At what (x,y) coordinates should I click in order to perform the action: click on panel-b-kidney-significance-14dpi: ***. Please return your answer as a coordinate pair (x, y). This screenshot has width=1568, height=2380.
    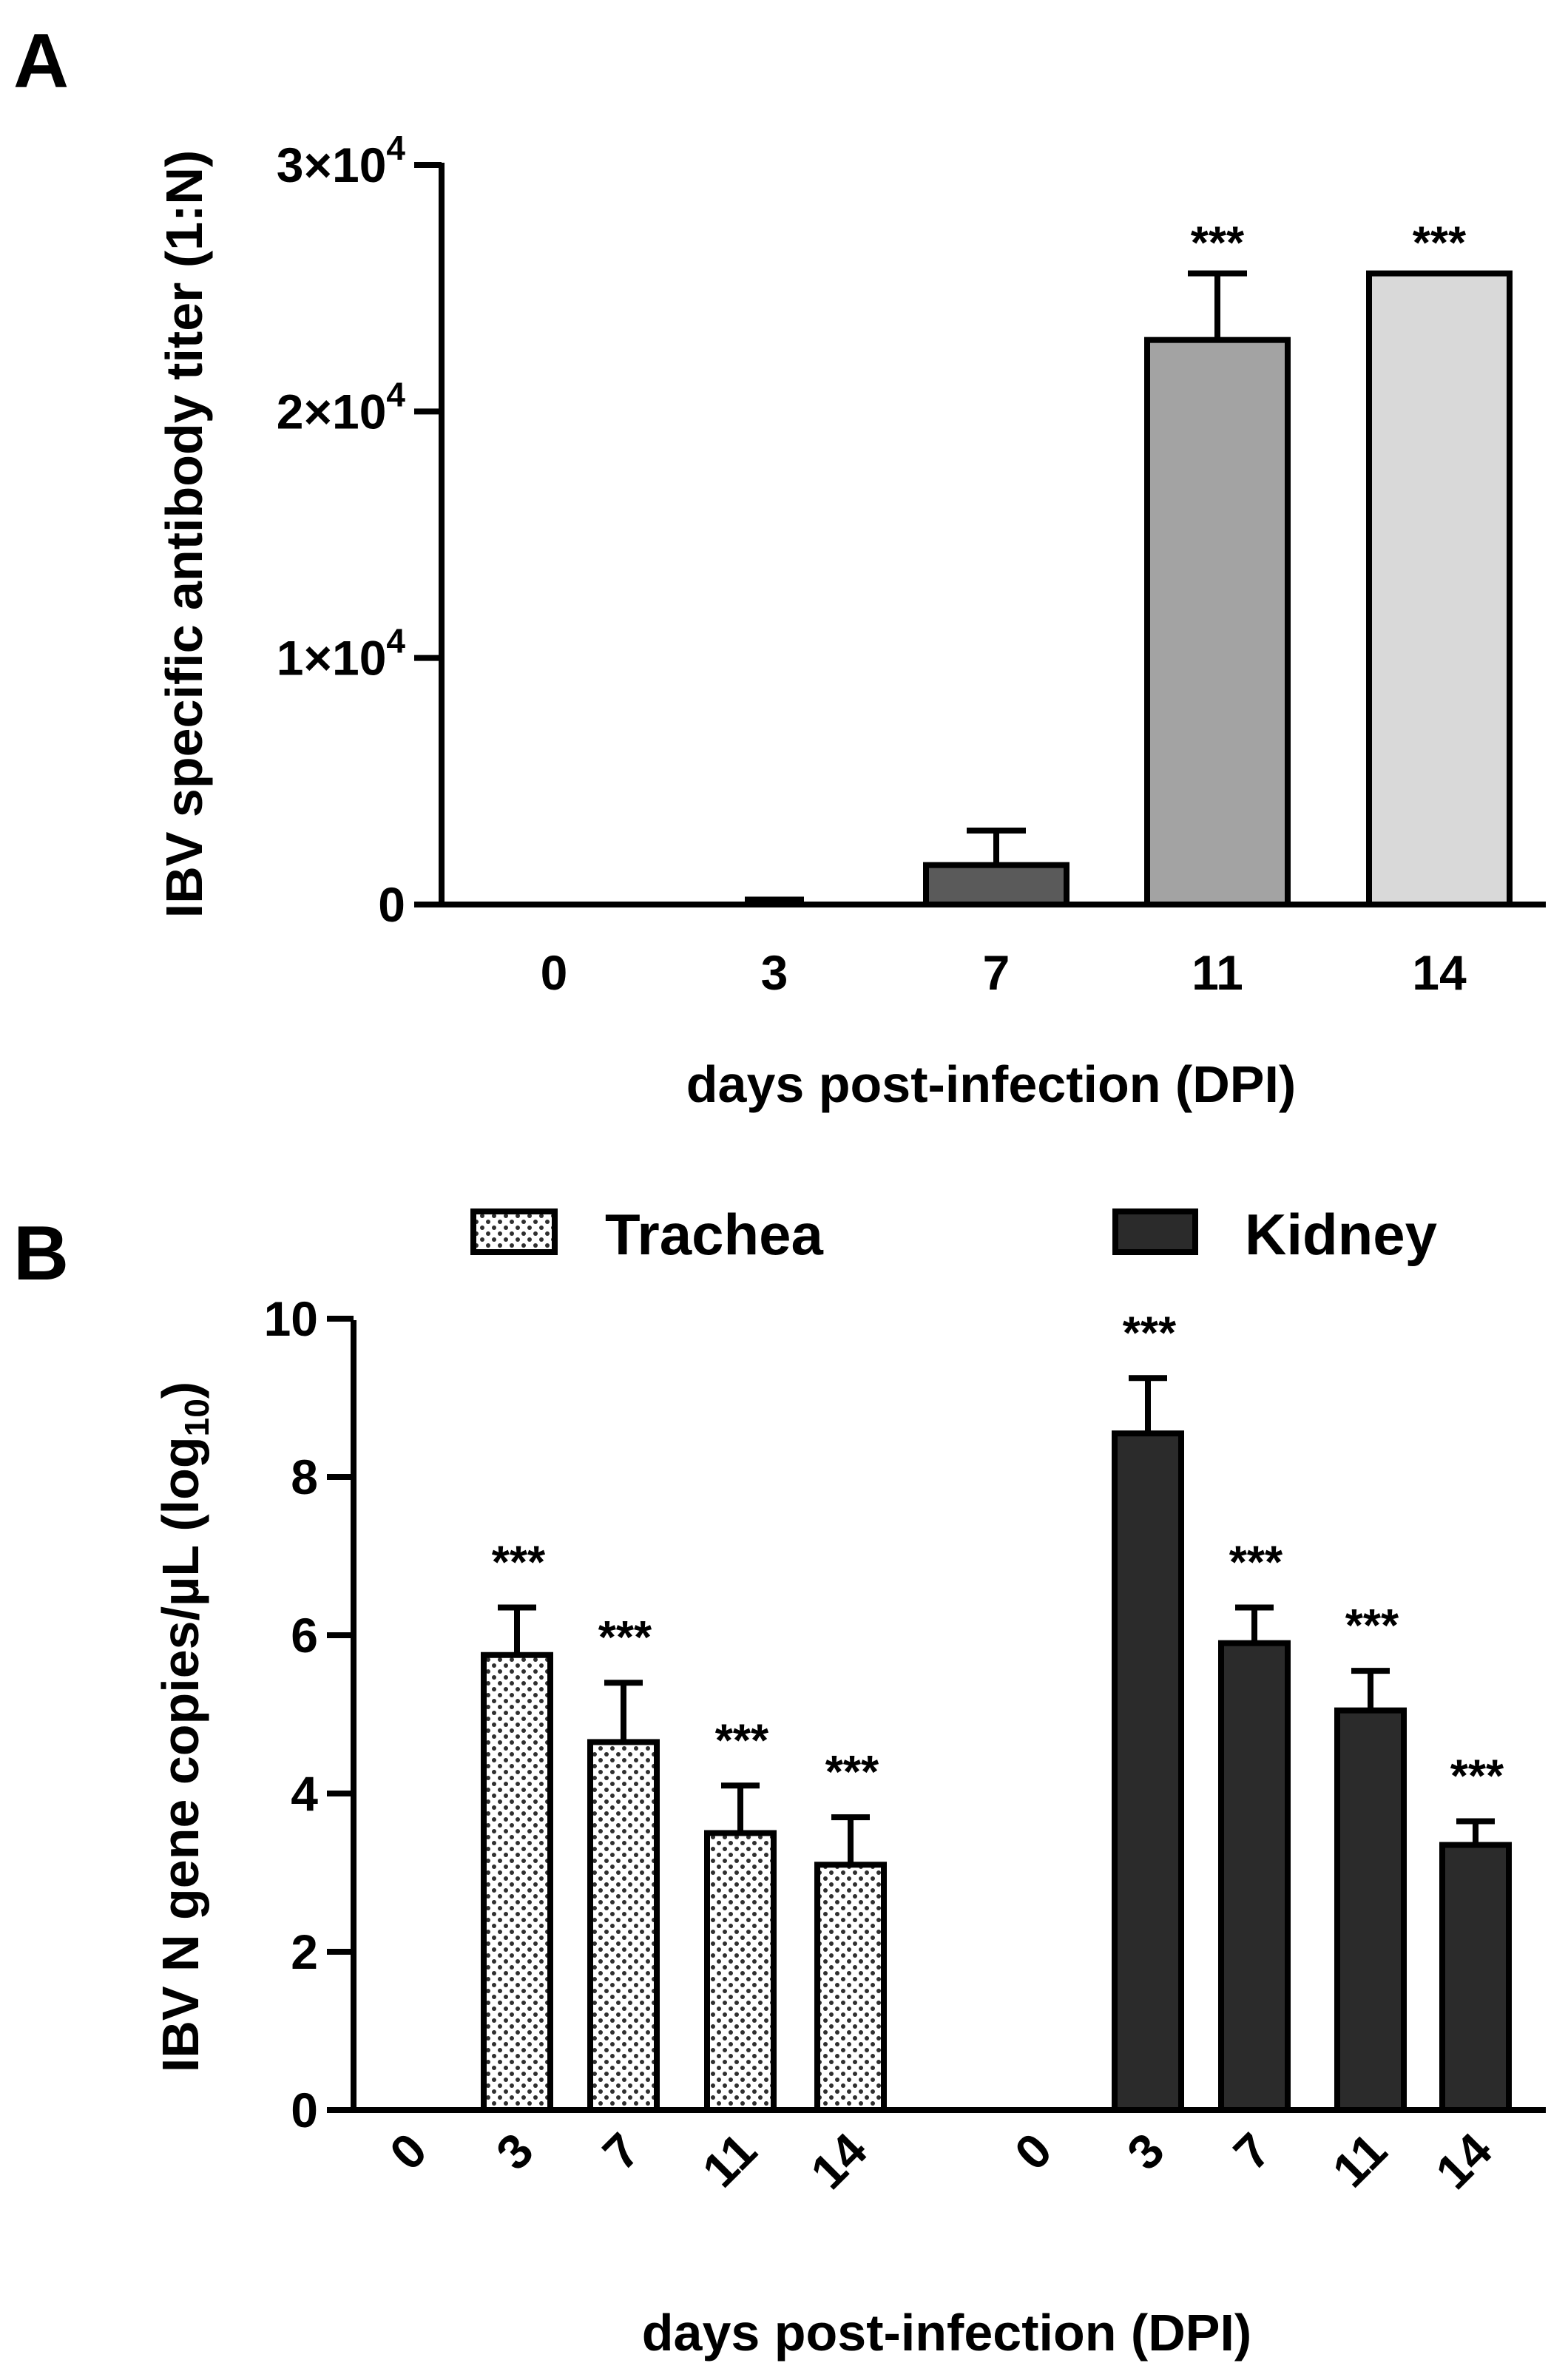
    Looking at the image, I should click on (1477, 1777).